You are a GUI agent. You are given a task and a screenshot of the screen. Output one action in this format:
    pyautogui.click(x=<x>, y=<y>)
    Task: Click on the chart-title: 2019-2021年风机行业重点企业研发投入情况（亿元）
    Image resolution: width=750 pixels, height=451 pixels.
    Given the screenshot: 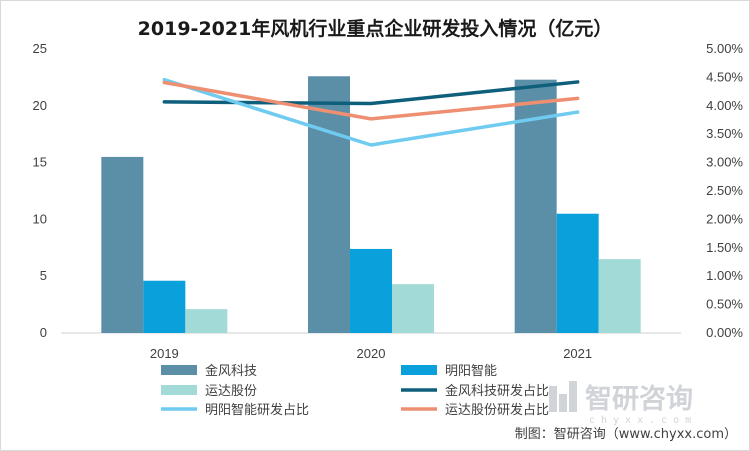 What is the action you would take?
    pyautogui.click(x=375, y=28)
    